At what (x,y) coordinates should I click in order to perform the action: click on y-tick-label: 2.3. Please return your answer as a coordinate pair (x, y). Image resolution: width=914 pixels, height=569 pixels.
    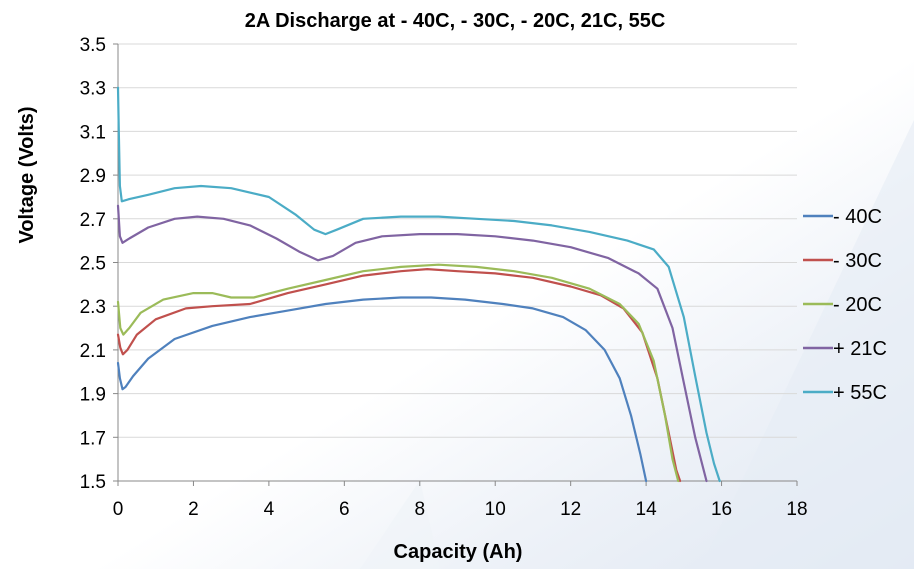
    Looking at the image, I should click on (93, 307).